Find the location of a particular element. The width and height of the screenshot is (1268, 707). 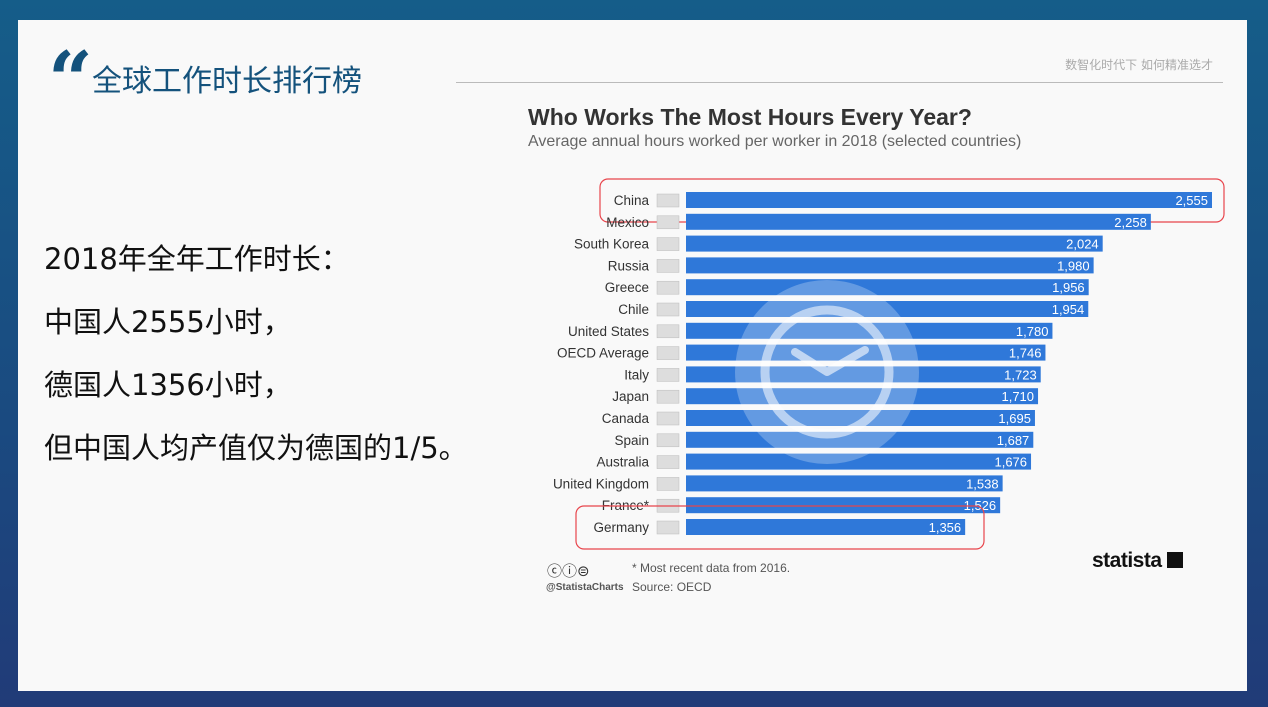

clock-face-icon is located at coordinates (827, 372).